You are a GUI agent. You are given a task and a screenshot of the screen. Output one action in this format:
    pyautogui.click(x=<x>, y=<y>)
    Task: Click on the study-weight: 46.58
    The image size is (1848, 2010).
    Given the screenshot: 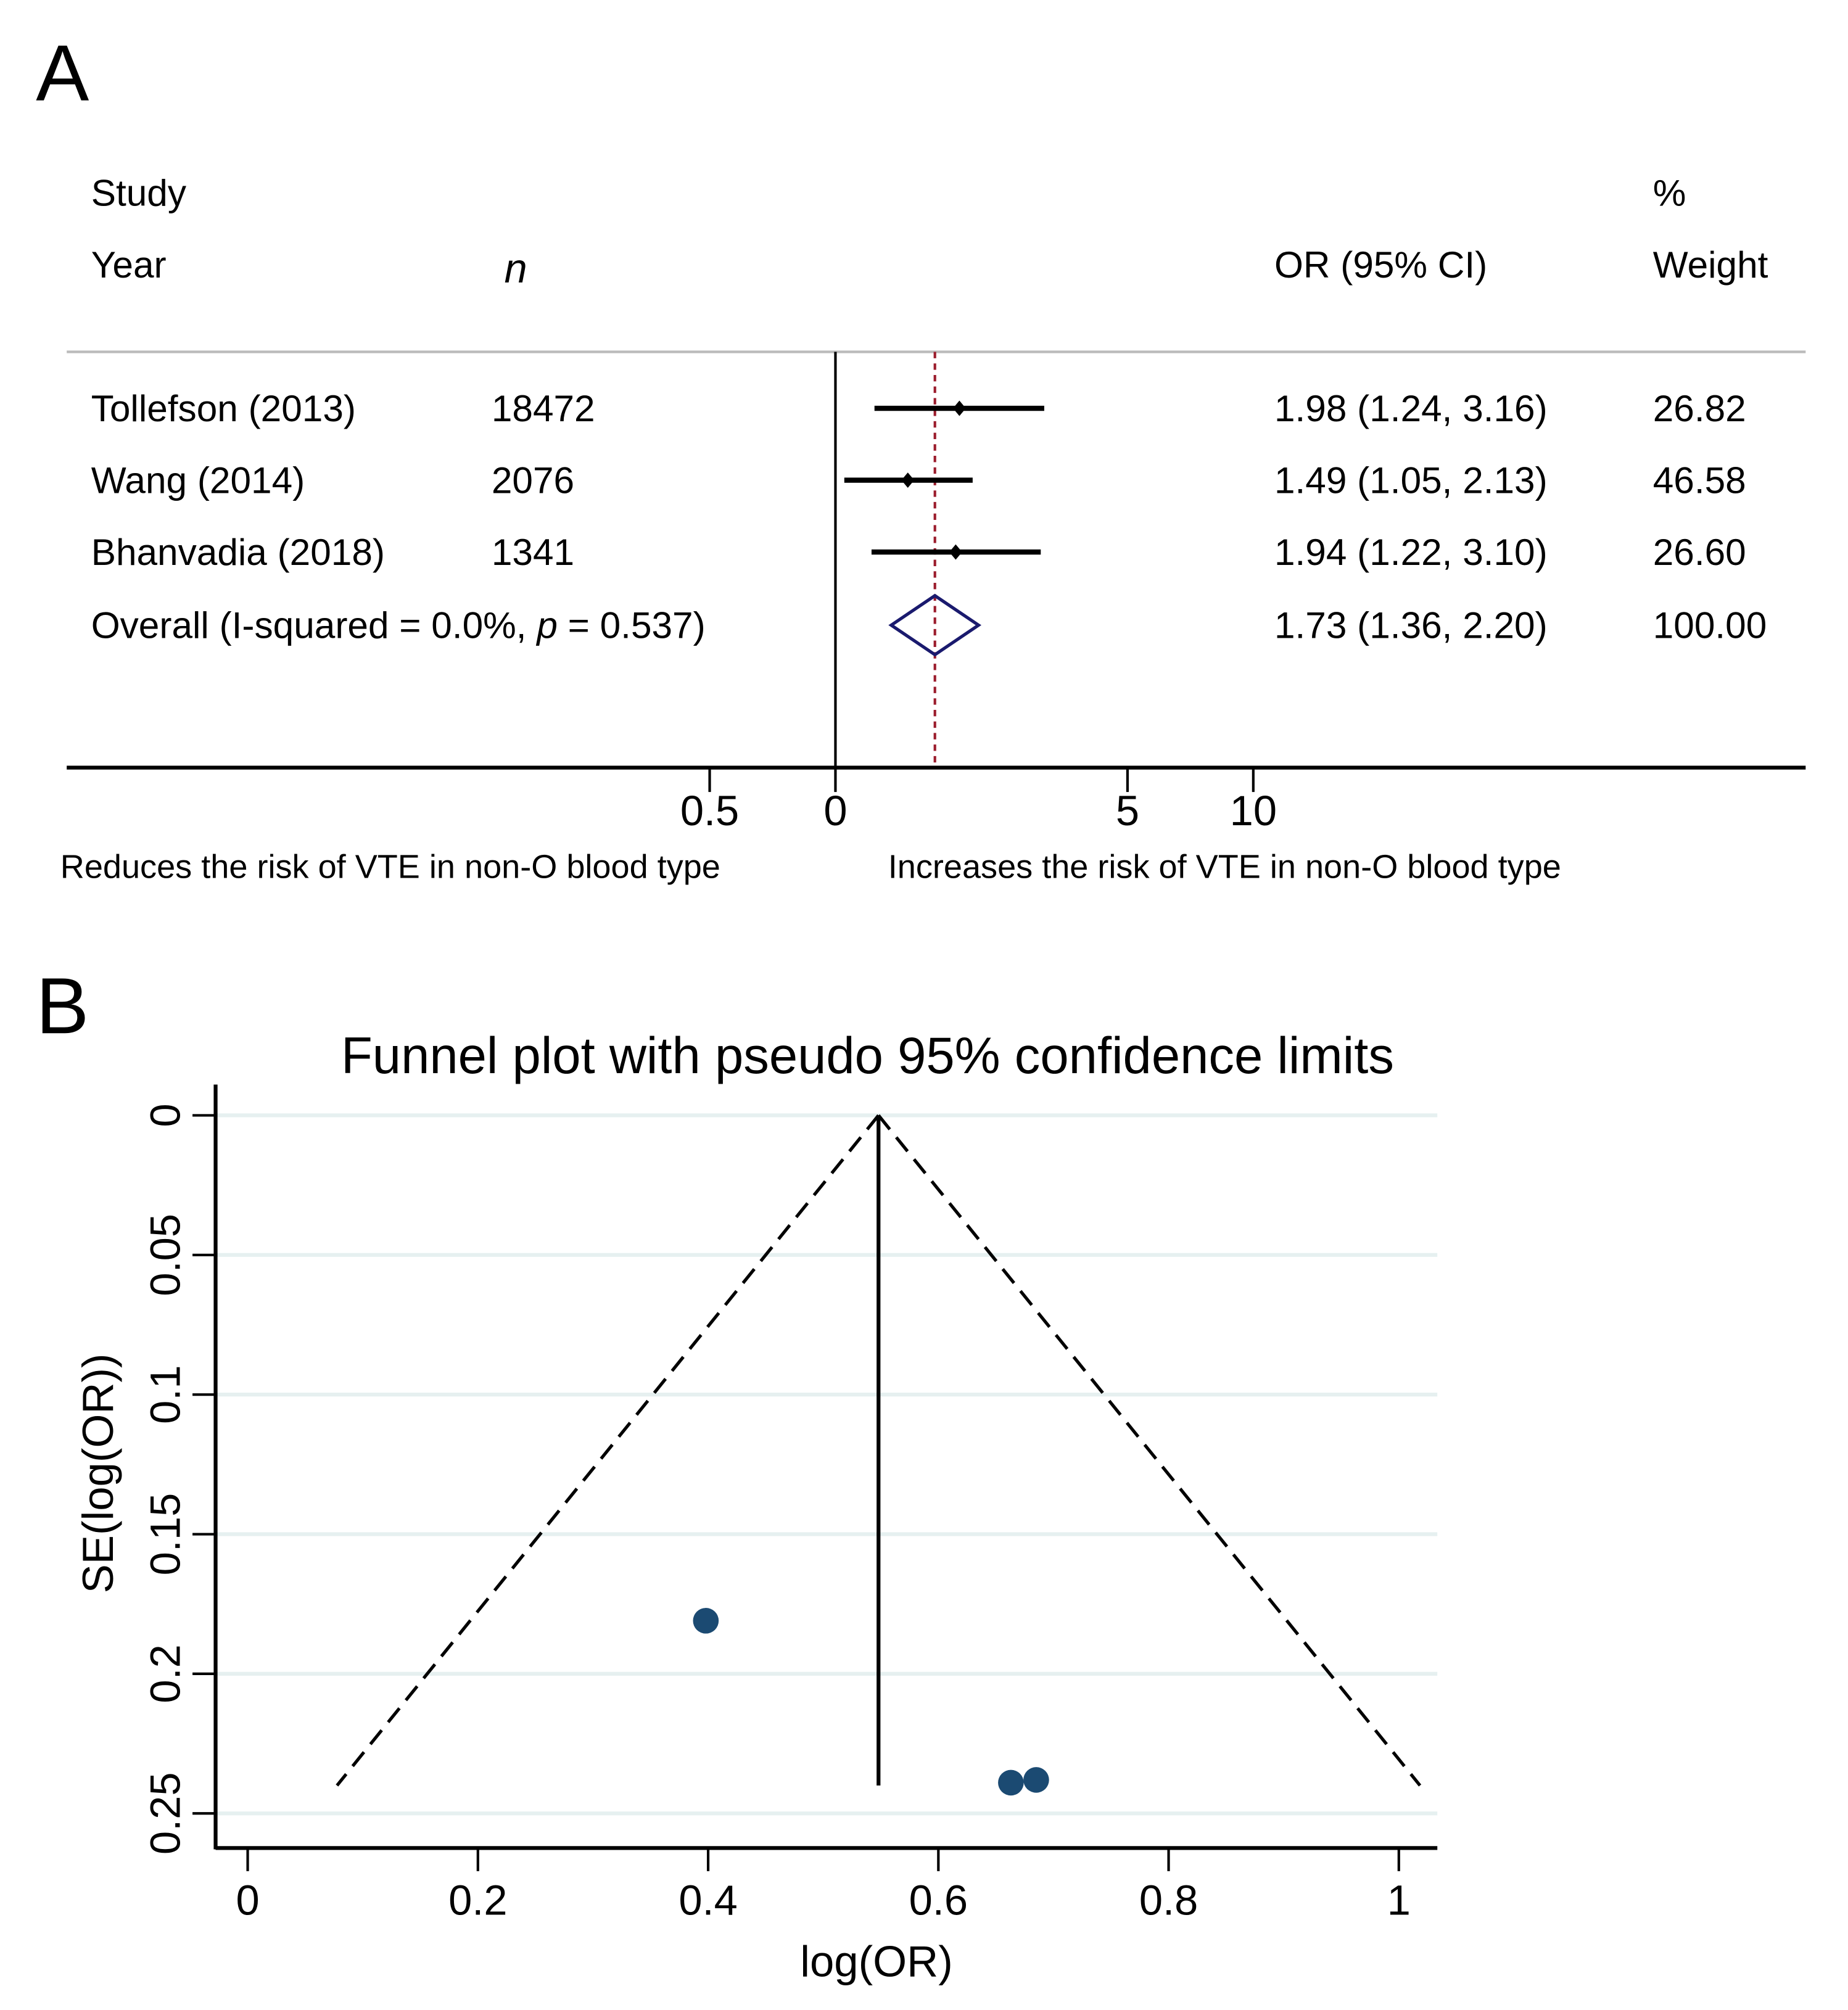 What is the action you would take?
    pyautogui.click(x=1699, y=480)
    